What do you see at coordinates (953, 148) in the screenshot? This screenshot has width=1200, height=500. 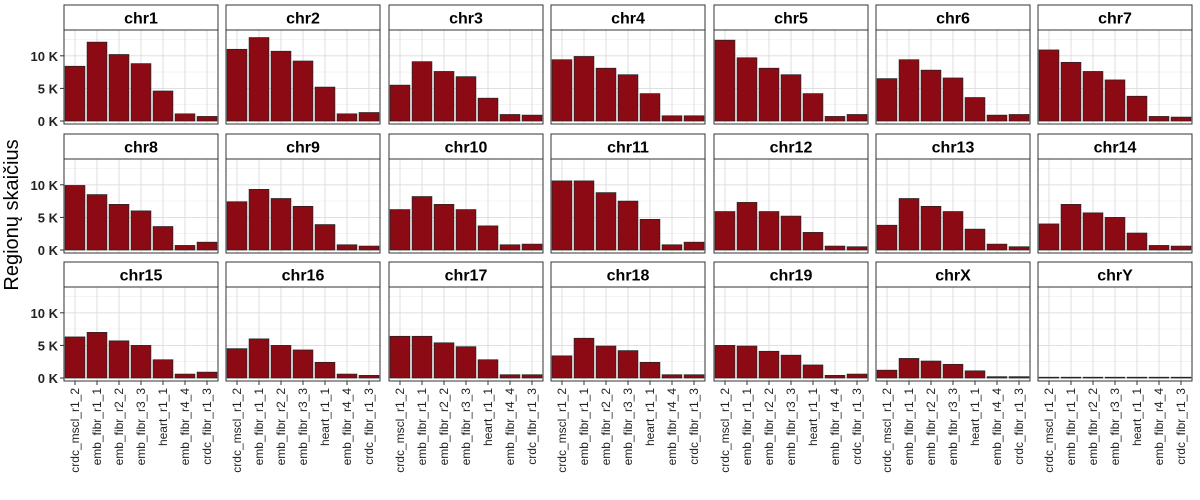 I see `facet-strip-label: chr13` at bounding box center [953, 148].